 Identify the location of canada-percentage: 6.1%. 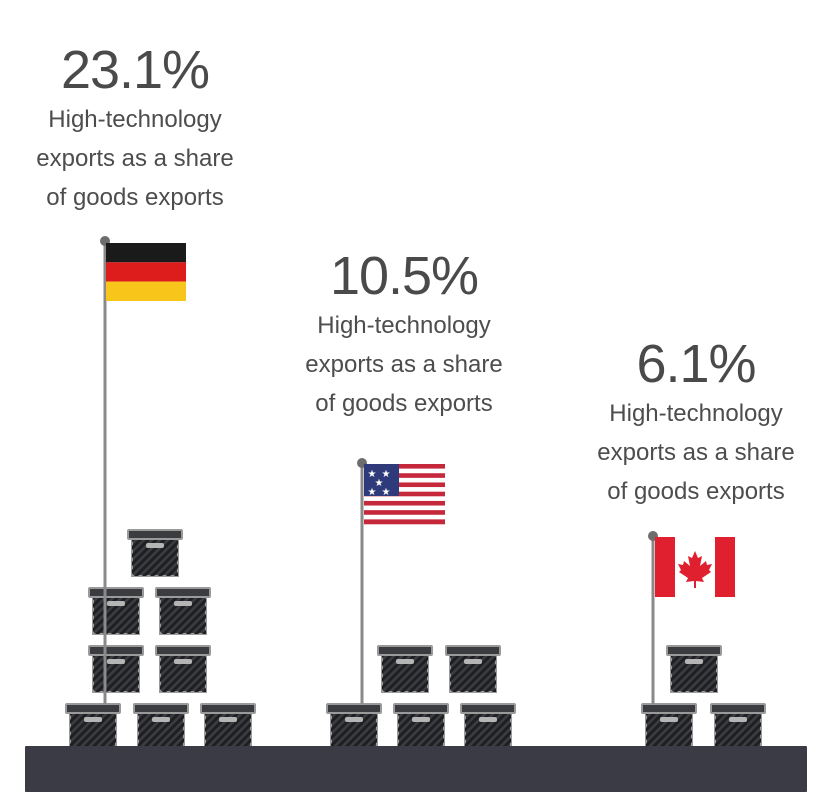
(696, 364).